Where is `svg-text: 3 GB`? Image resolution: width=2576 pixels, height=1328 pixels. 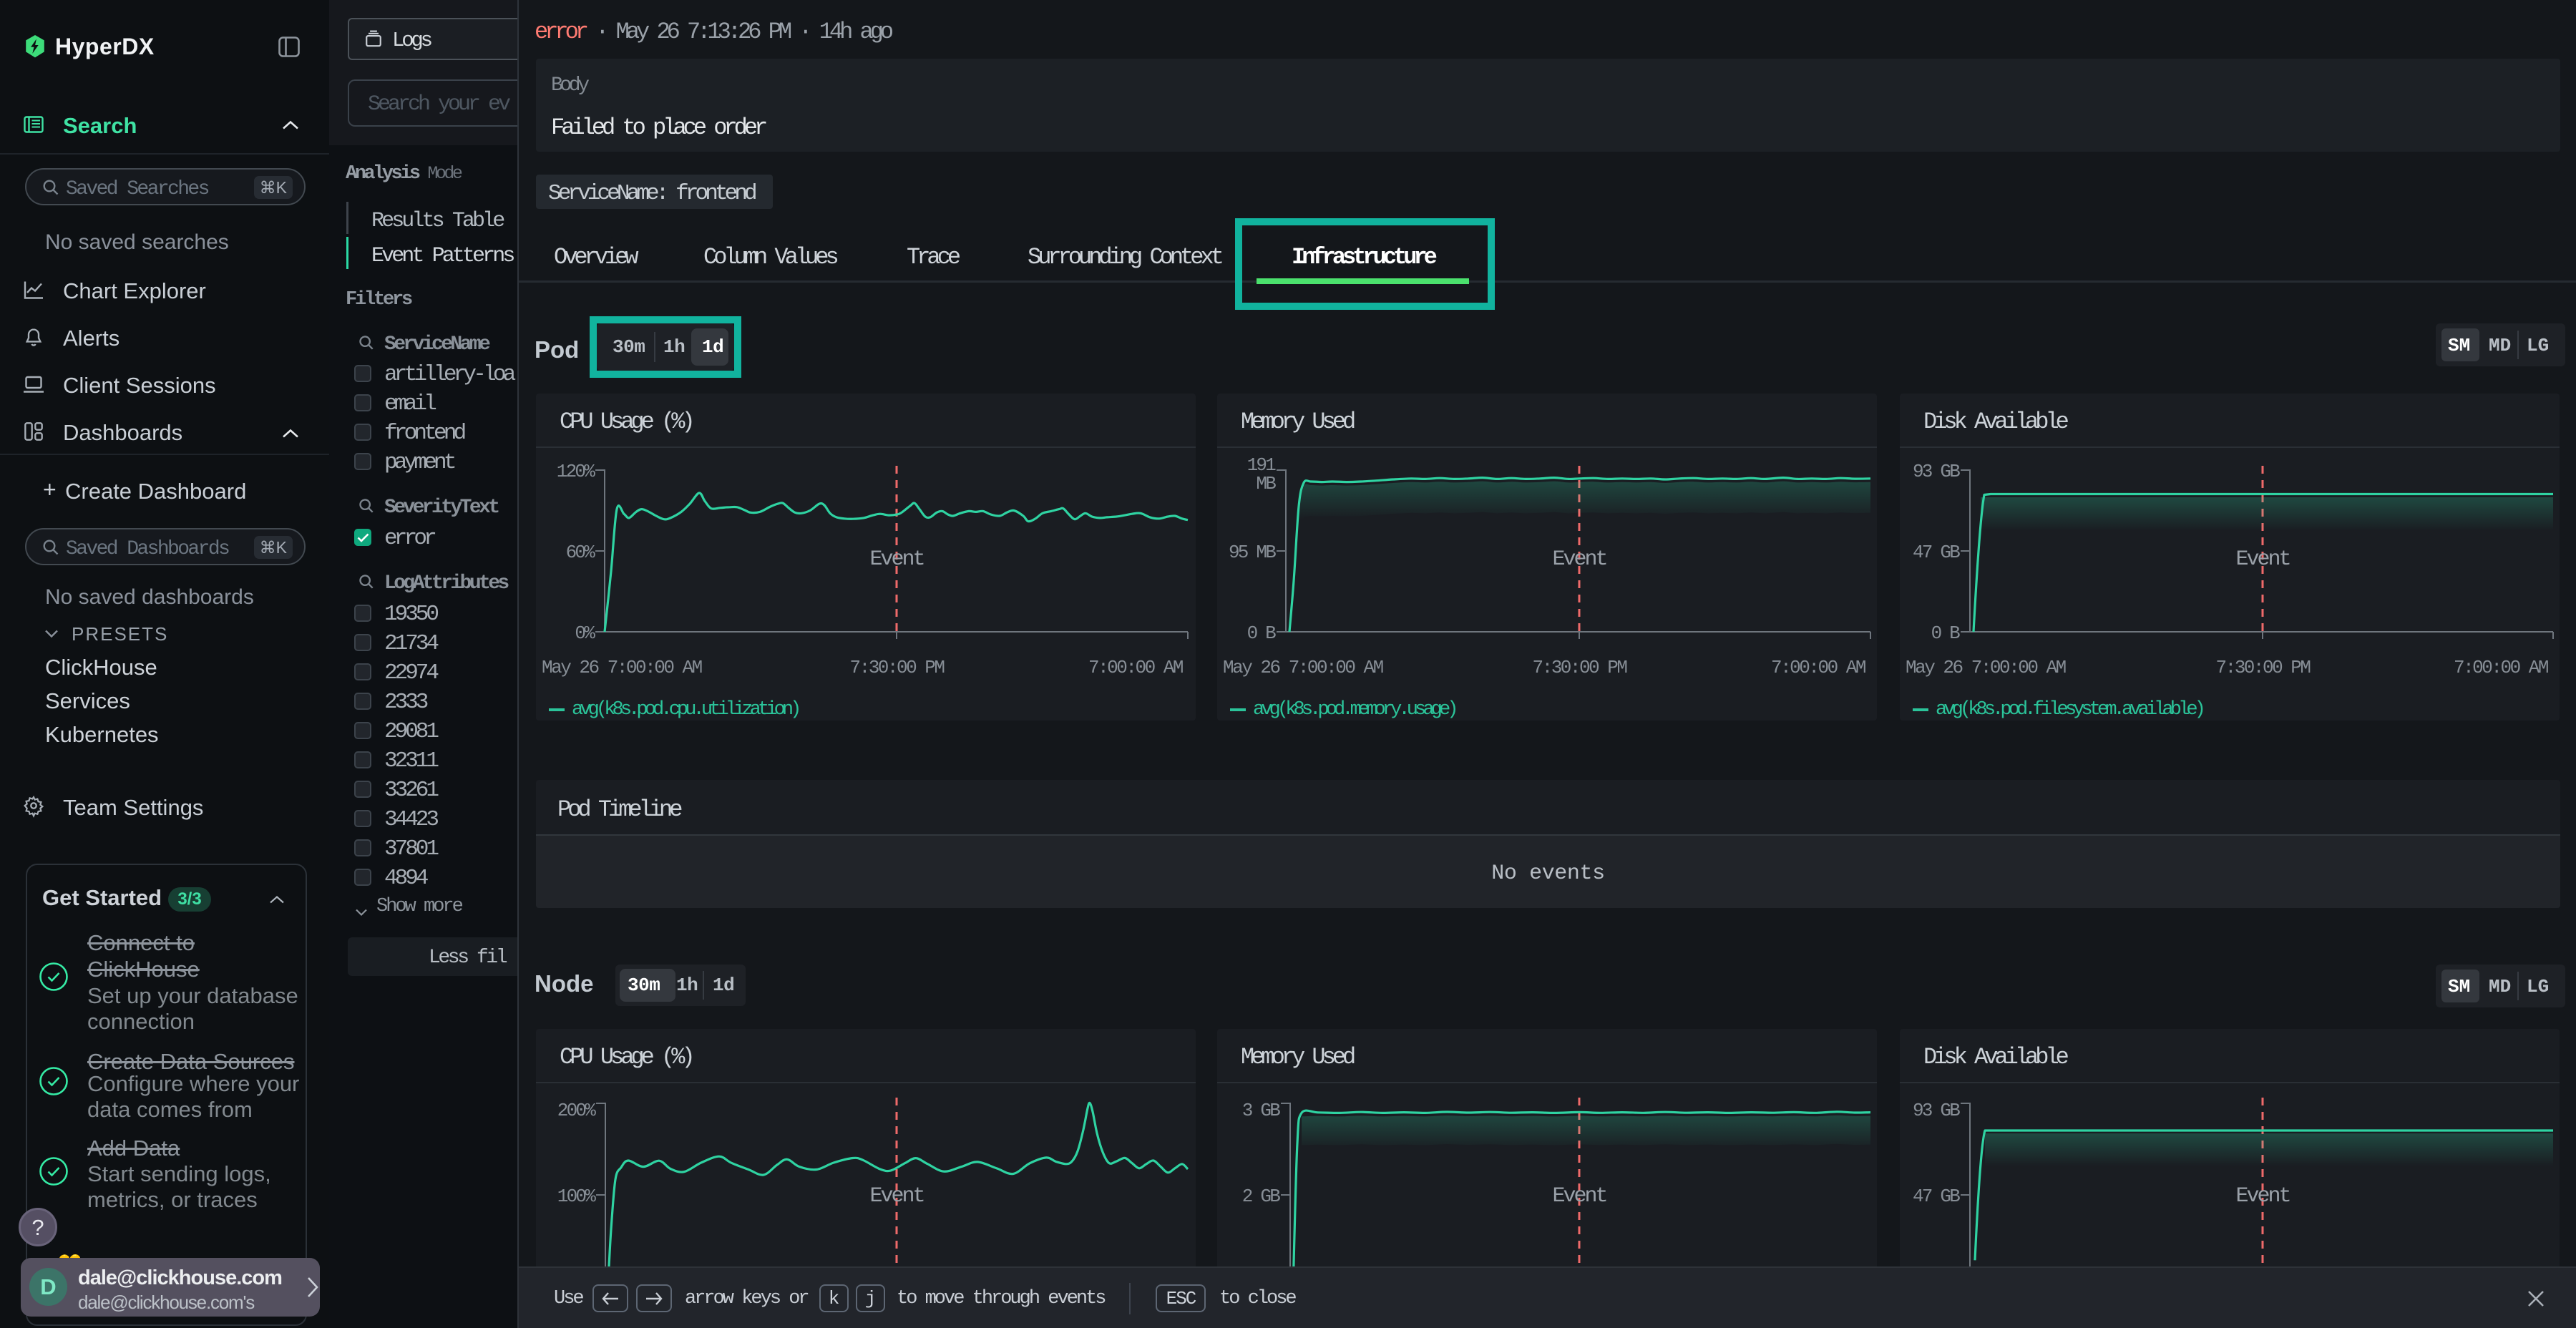 svg-text: 3 GB is located at coordinates (1261, 1110).